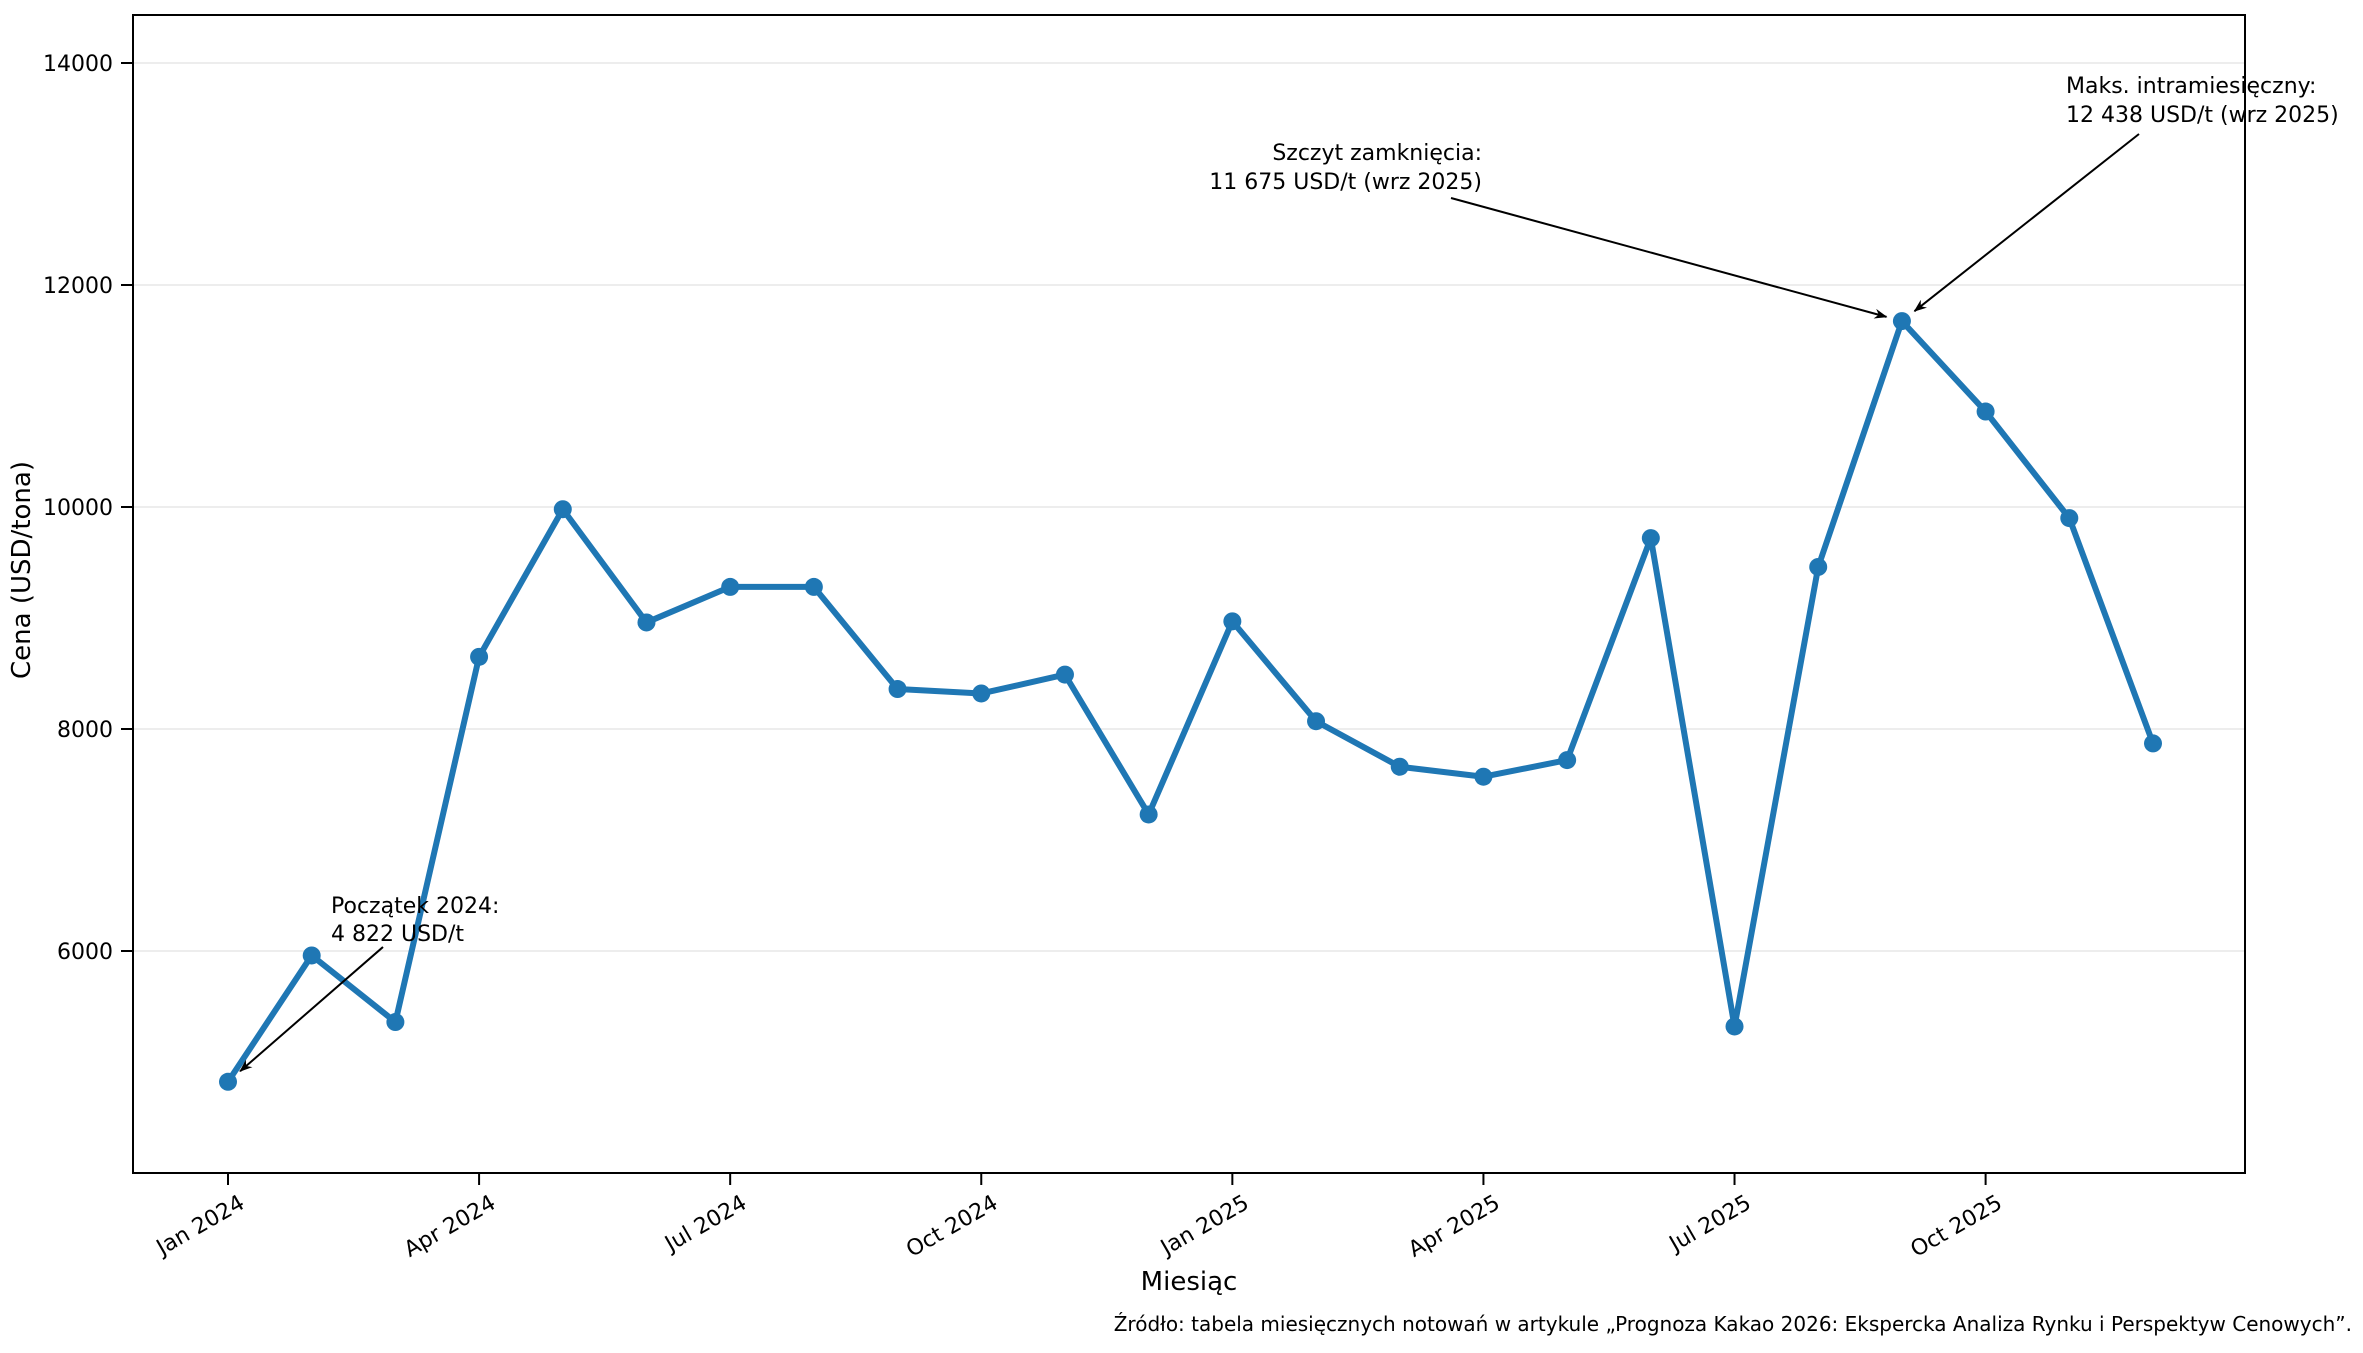  Describe the element at coordinates (1710, 1224) in the screenshot. I see `x-tick-label: Jul 2025` at that location.